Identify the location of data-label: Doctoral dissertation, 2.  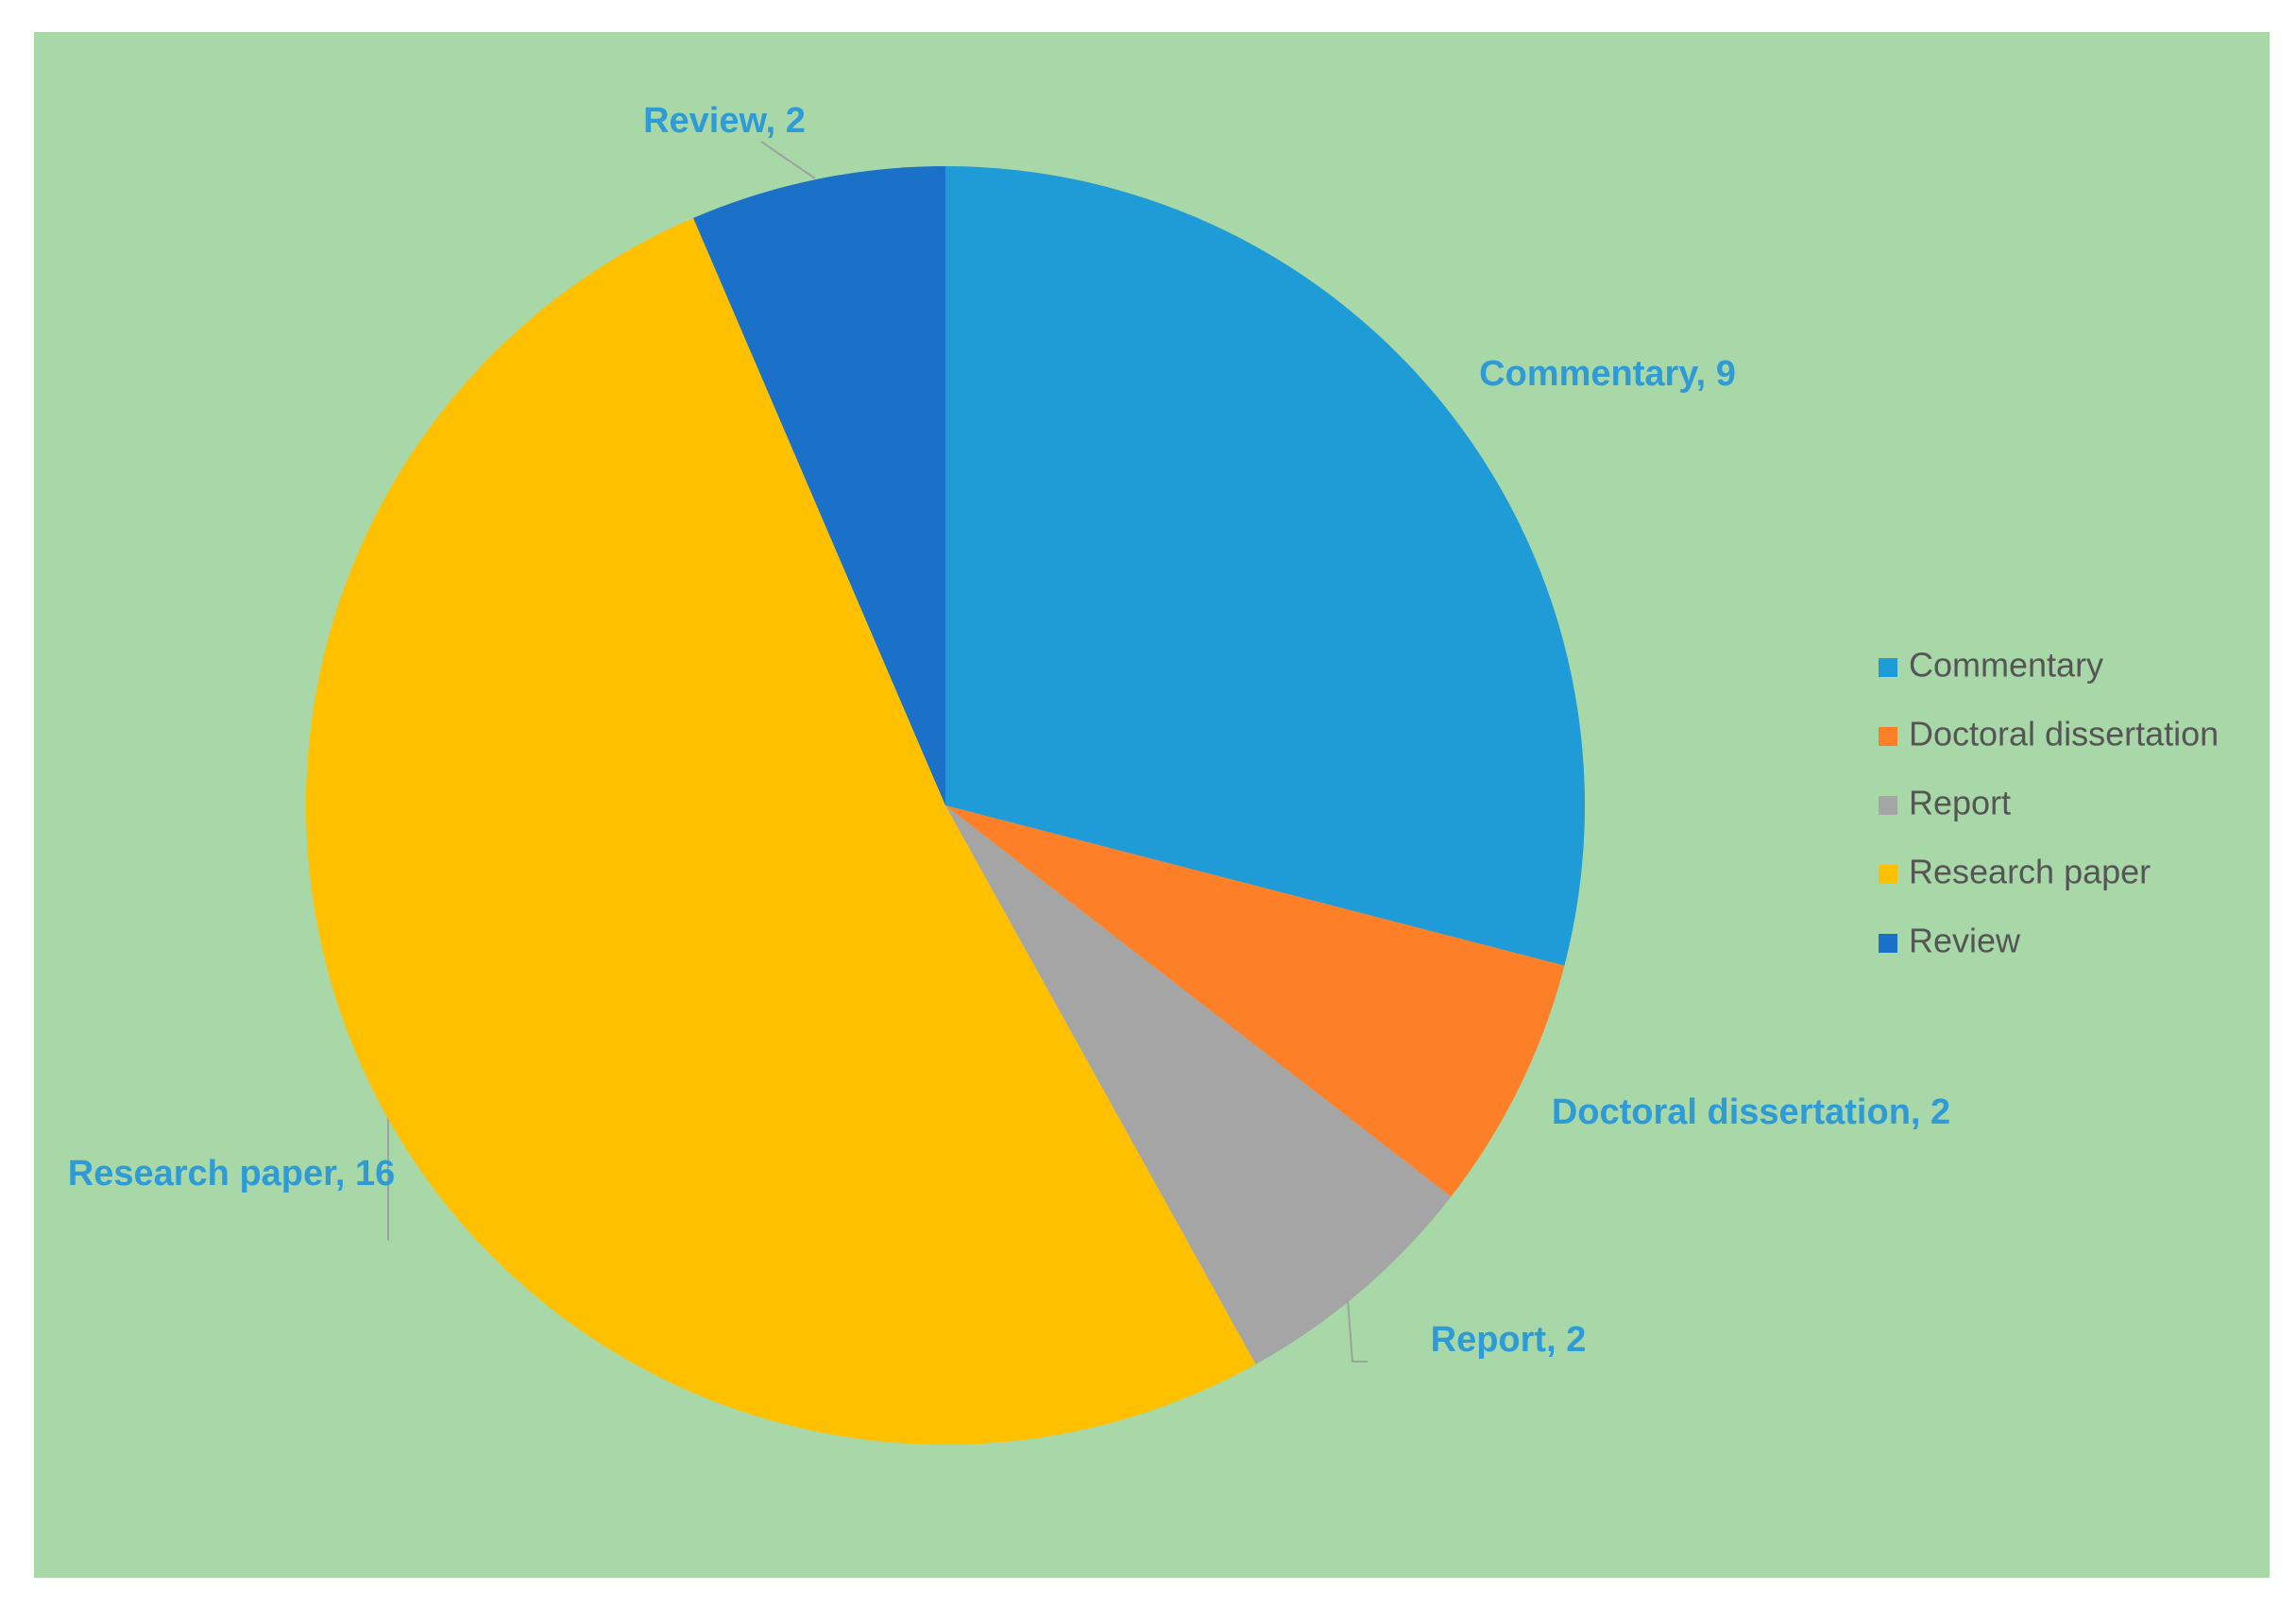
(1751, 1112).